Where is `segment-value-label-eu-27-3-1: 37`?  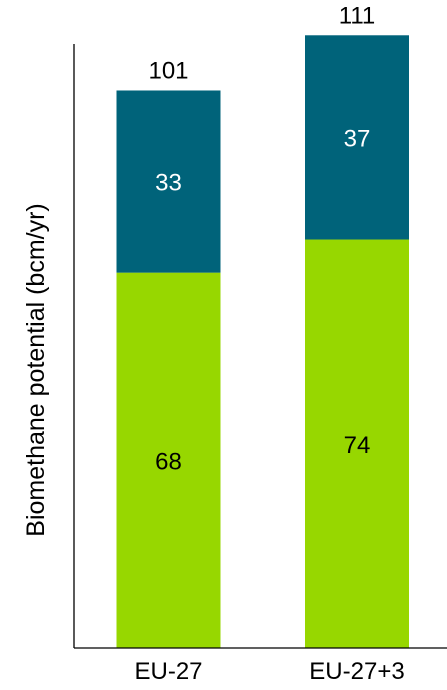
segment-value-label-eu-27-3-1: 37 is located at coordinates (357, 138).